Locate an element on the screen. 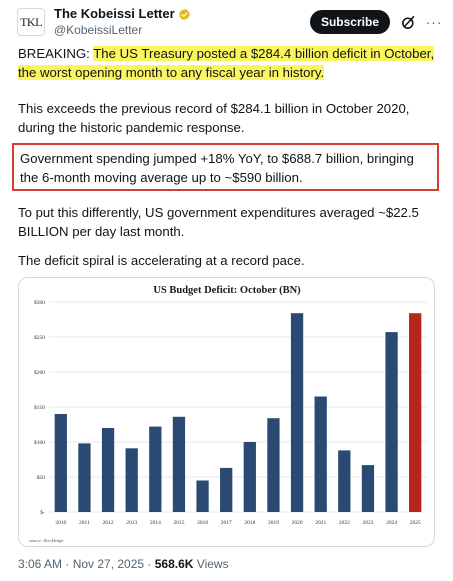 The image size is (453, 581). x-tick-label: 2010 is located at coordinates (60, 523).